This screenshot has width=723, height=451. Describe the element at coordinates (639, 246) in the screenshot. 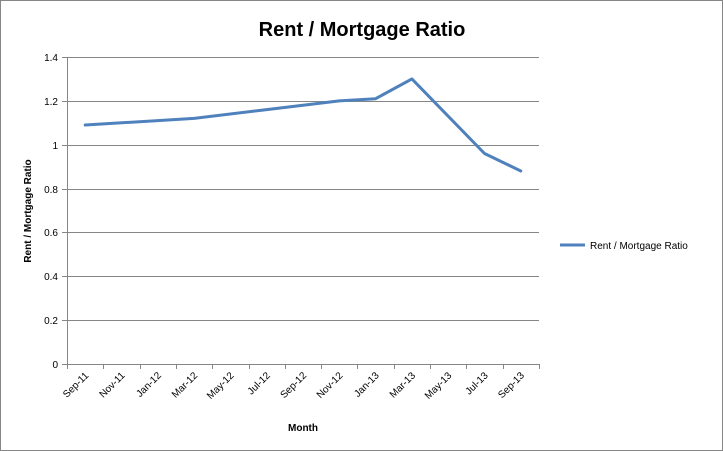

I see `legend-label: Rent / Mortgage Ratio` at that location.